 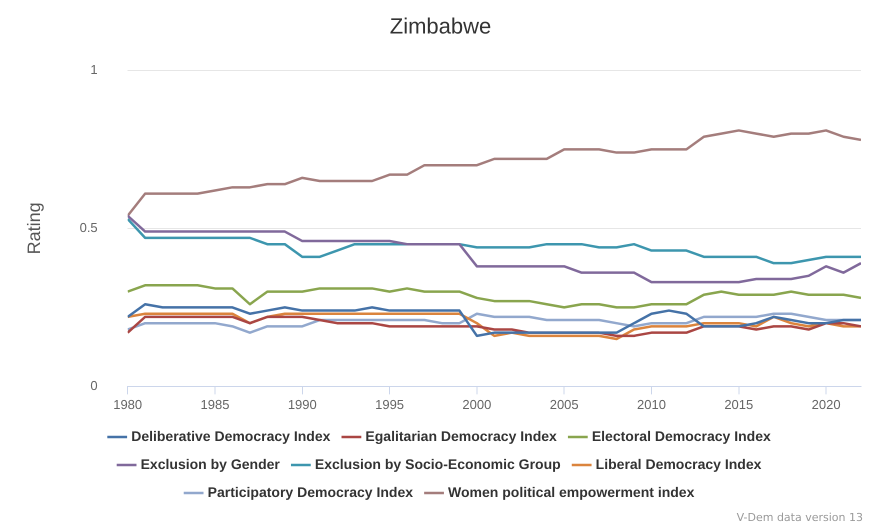 I want to click on x-tick-label: 2010, so click(x=651, y=404).